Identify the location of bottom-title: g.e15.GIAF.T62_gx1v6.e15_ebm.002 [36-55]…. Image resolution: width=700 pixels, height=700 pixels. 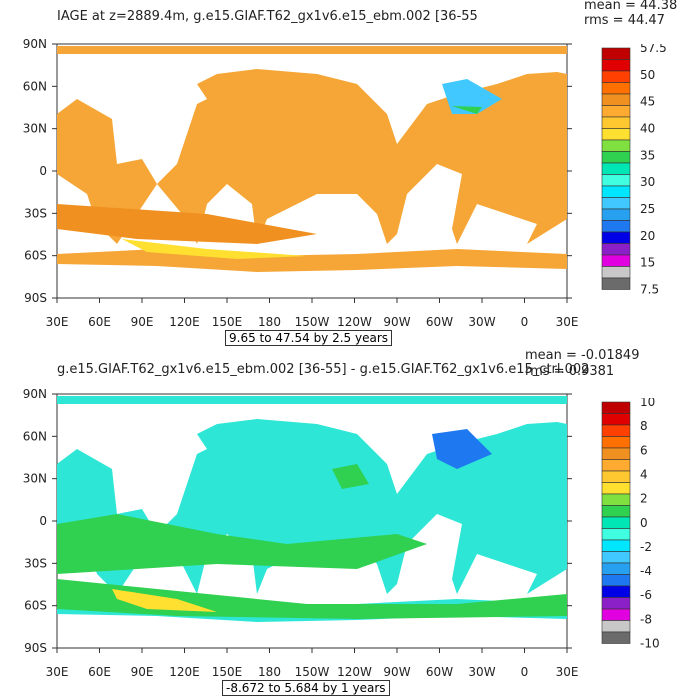
(323, 369).